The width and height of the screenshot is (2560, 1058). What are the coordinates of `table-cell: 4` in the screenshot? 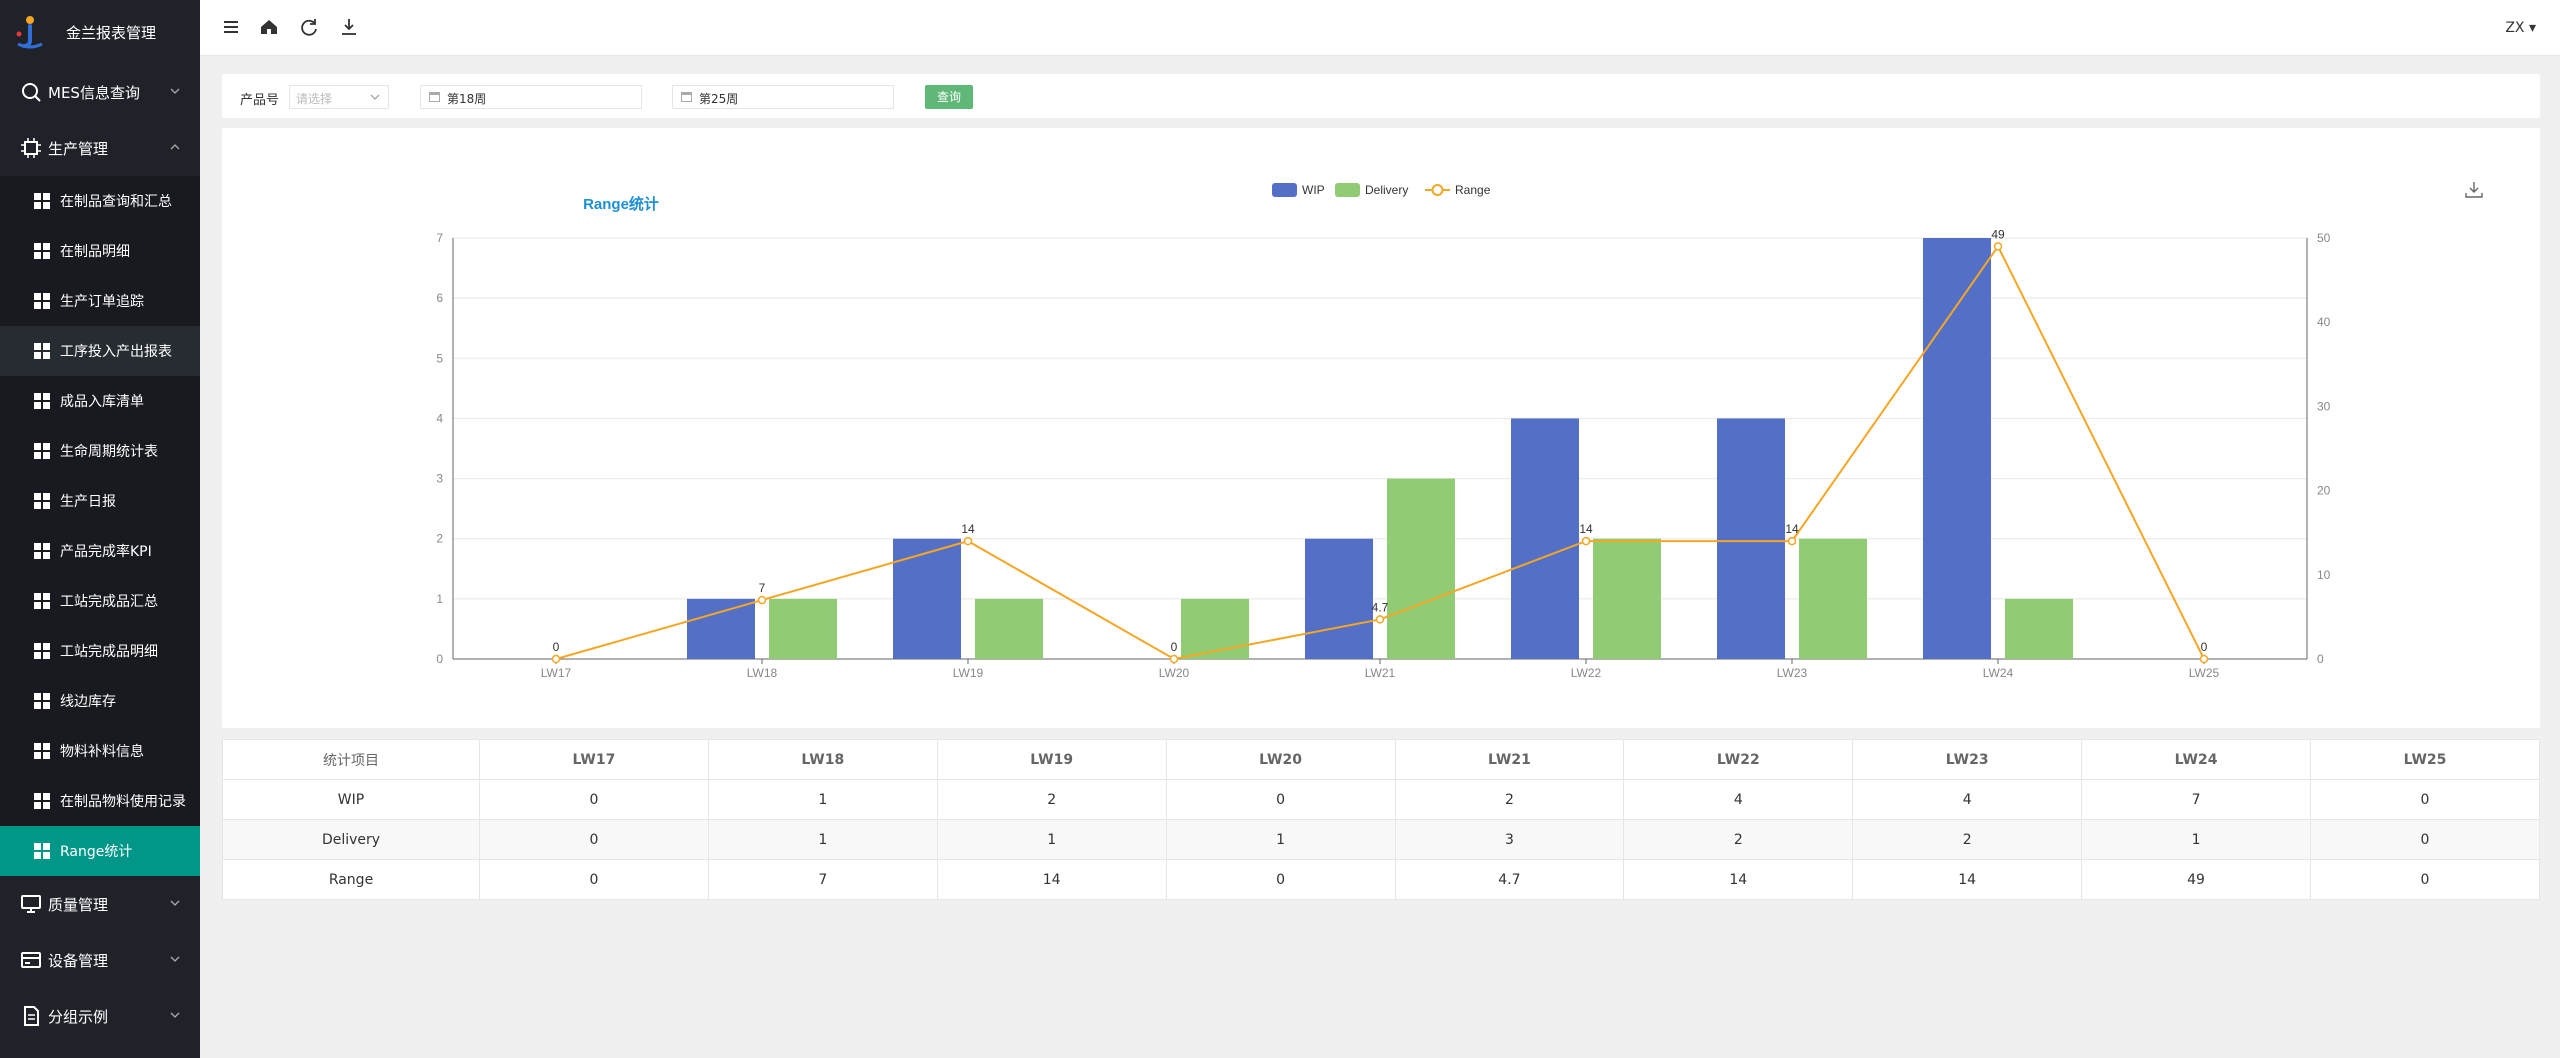 It's located at (1967, 799).